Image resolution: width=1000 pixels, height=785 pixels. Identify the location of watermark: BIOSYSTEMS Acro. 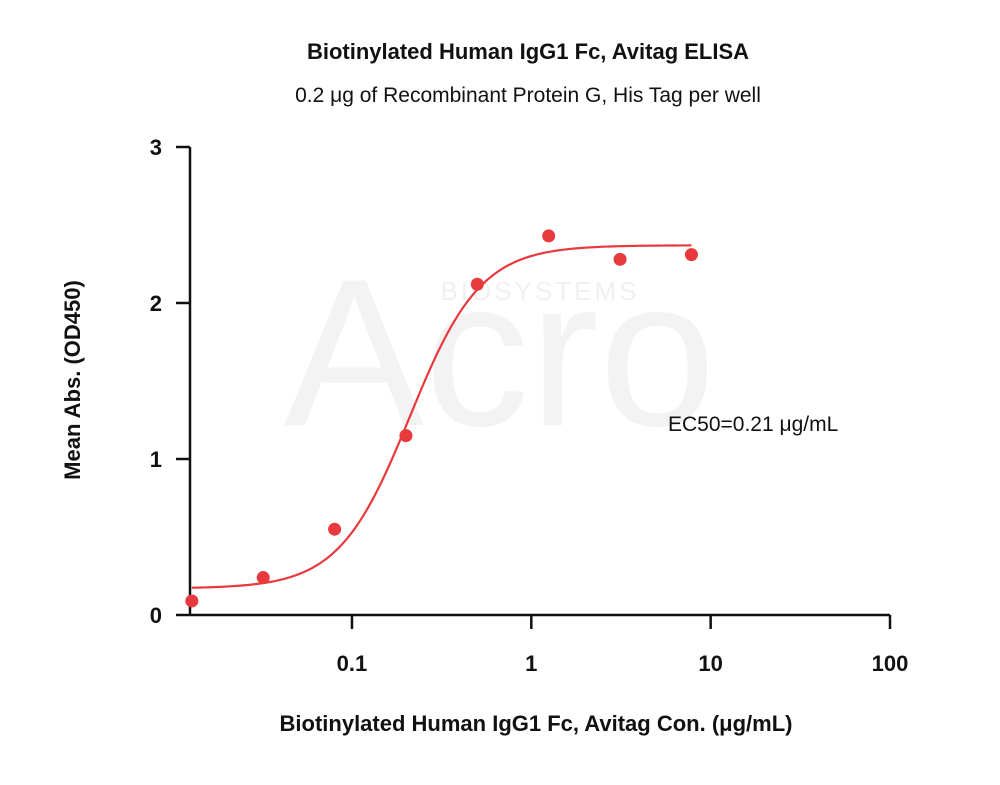
(500, 352).